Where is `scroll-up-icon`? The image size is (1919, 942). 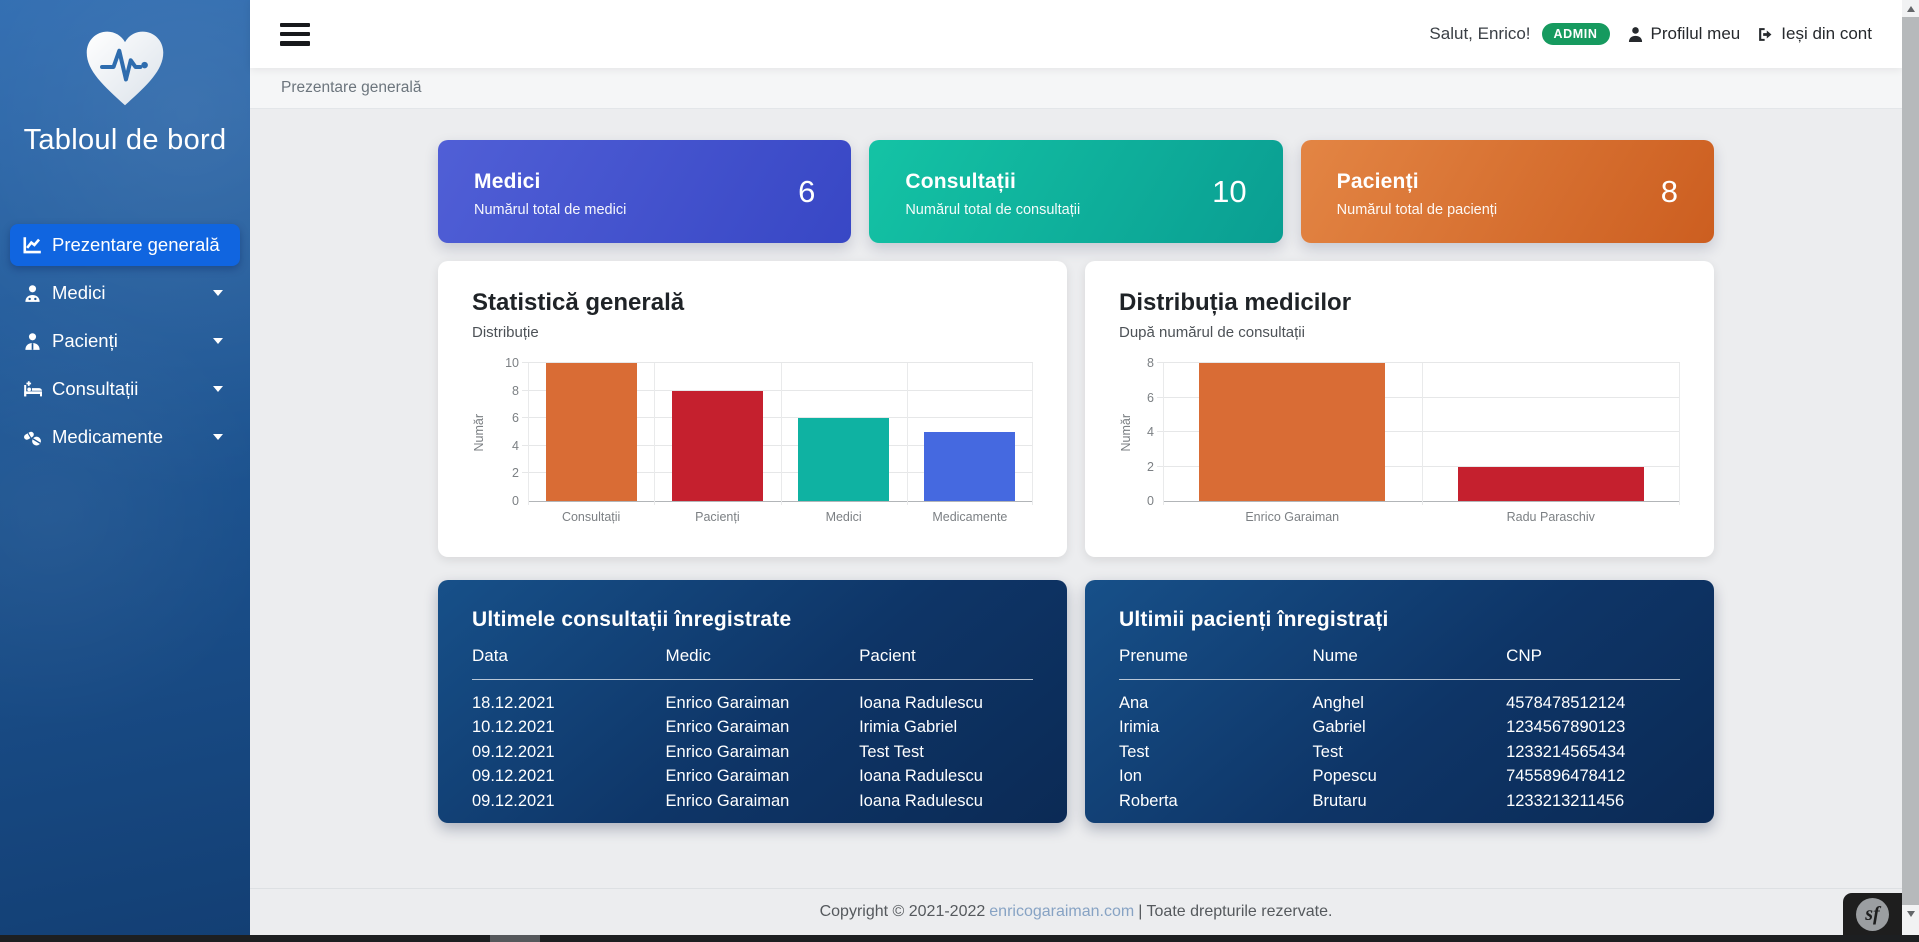 scroll-up-icon is located at coordinates (1910, 8).